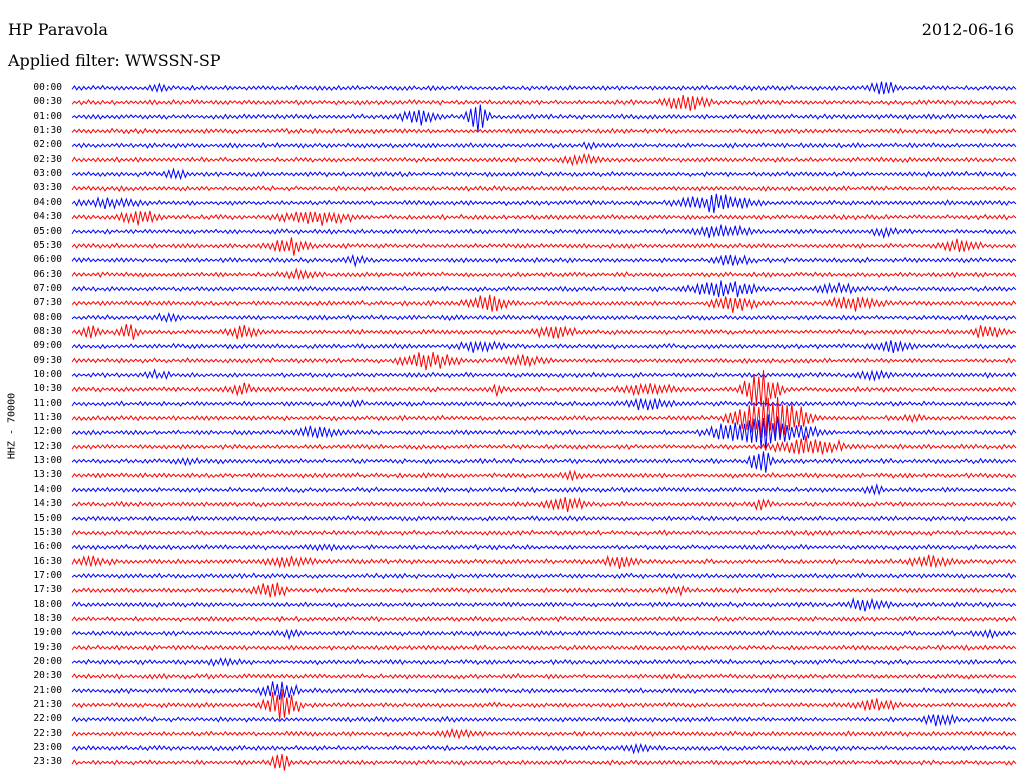  Describe the element at coordinates (47, 303) in the screenshot. I see `row-time-label: 07:30` at that location.